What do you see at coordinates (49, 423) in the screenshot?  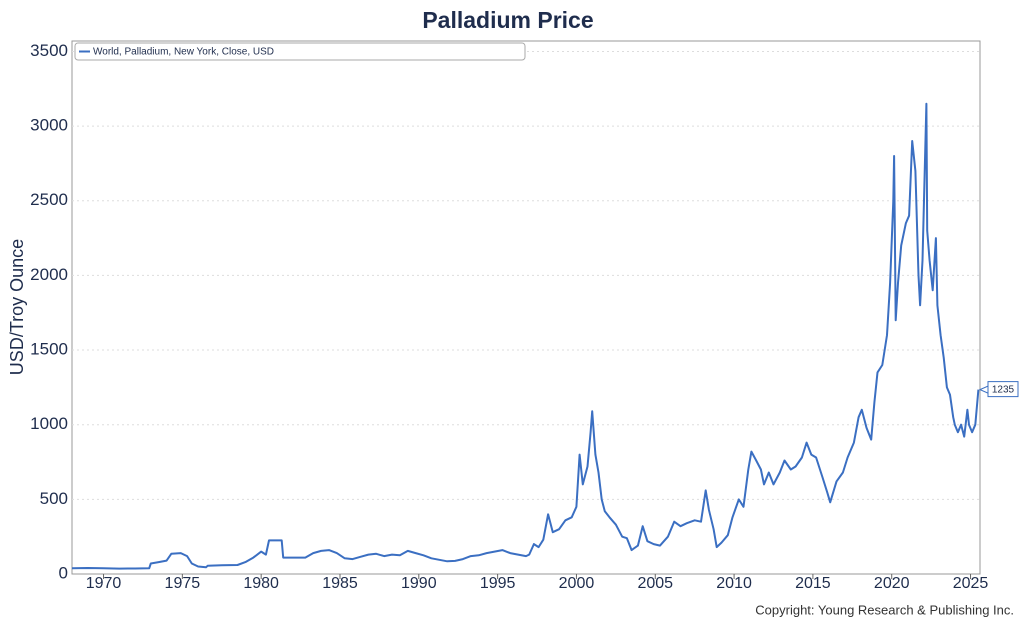 I see `y-tick-label: 1000` at bounding box center [49, 423].